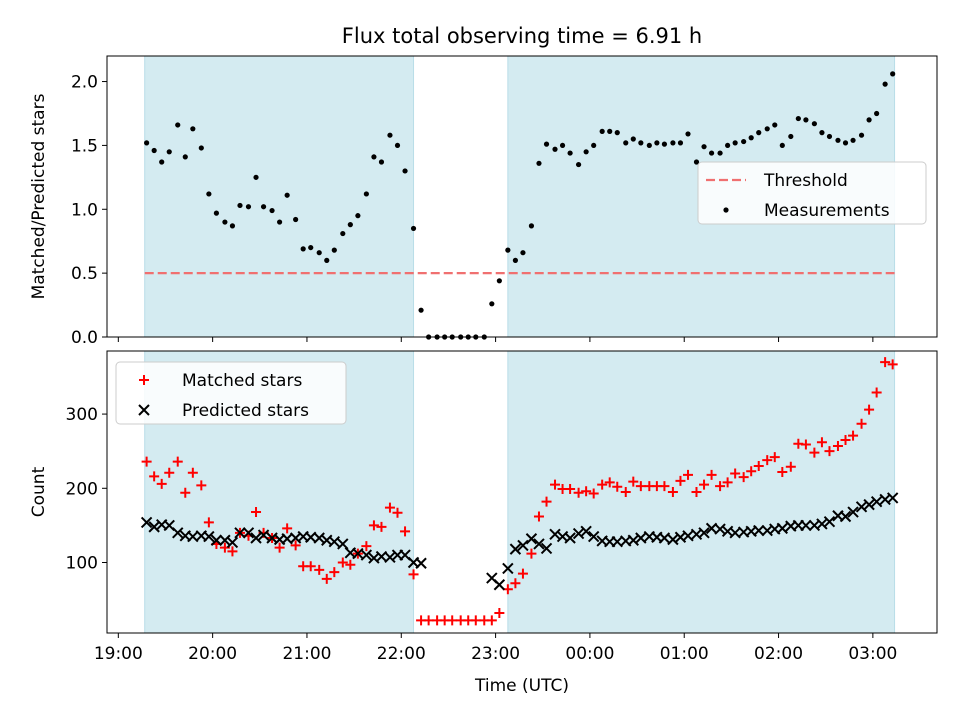 This screenshot has height=720, width=960. What do you see at coordinates (306, 654) in the screenshot?
I see `x-tick-label: 21:00` at bounding box center [306, 654].